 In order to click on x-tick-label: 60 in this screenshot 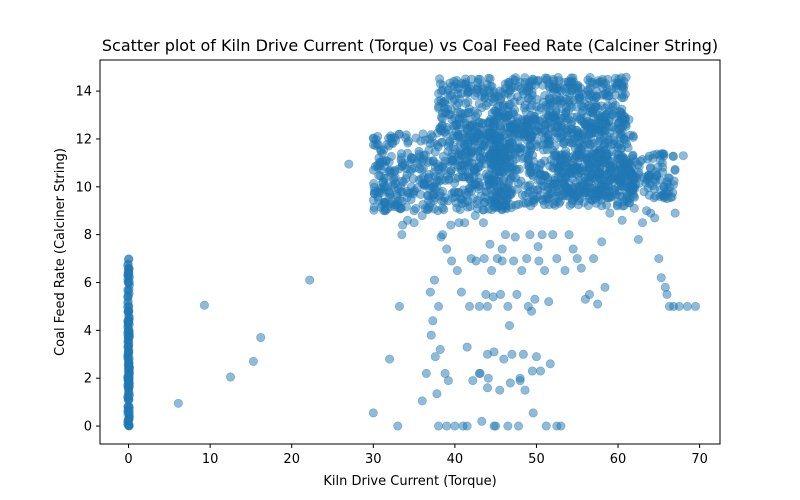, I will do `click(618, 459)`.